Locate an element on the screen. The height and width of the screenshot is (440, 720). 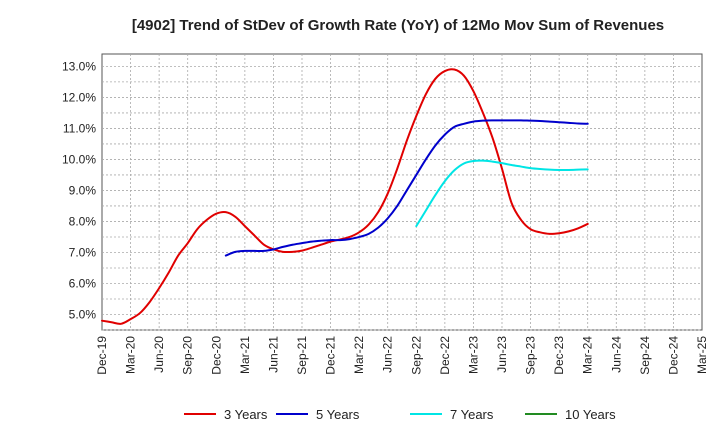
series-line-7-years is located at coordinates (502, 193).